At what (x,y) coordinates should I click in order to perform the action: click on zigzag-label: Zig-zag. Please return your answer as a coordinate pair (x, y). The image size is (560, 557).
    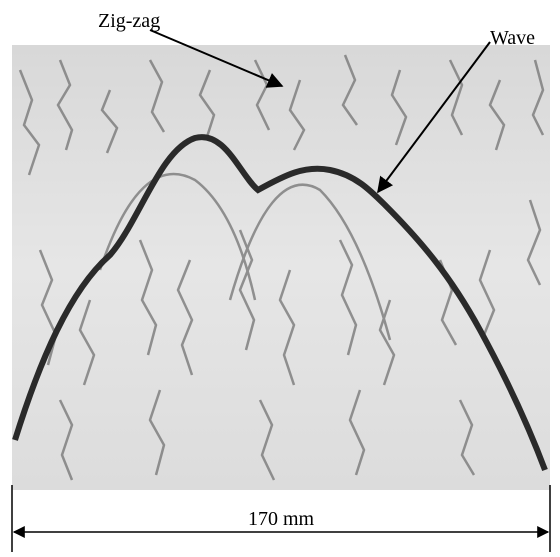
    Looking at the image, I should click on (129, 21).